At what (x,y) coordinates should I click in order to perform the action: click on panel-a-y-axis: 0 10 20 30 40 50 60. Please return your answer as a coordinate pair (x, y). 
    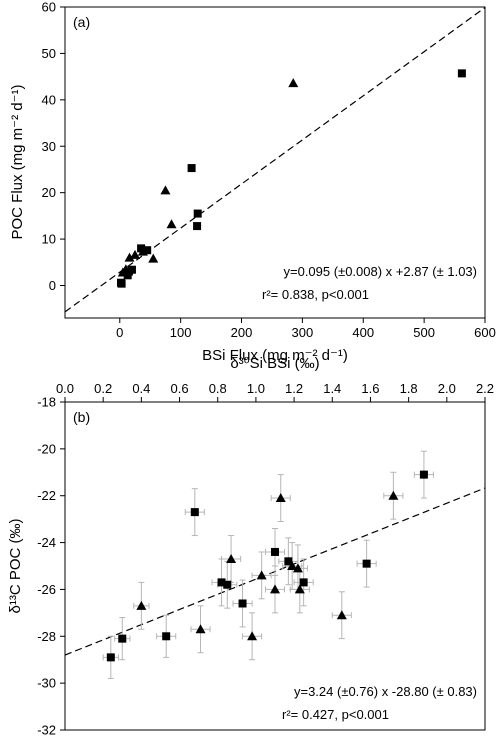
    Looking at the image, I should click on (53, 146).